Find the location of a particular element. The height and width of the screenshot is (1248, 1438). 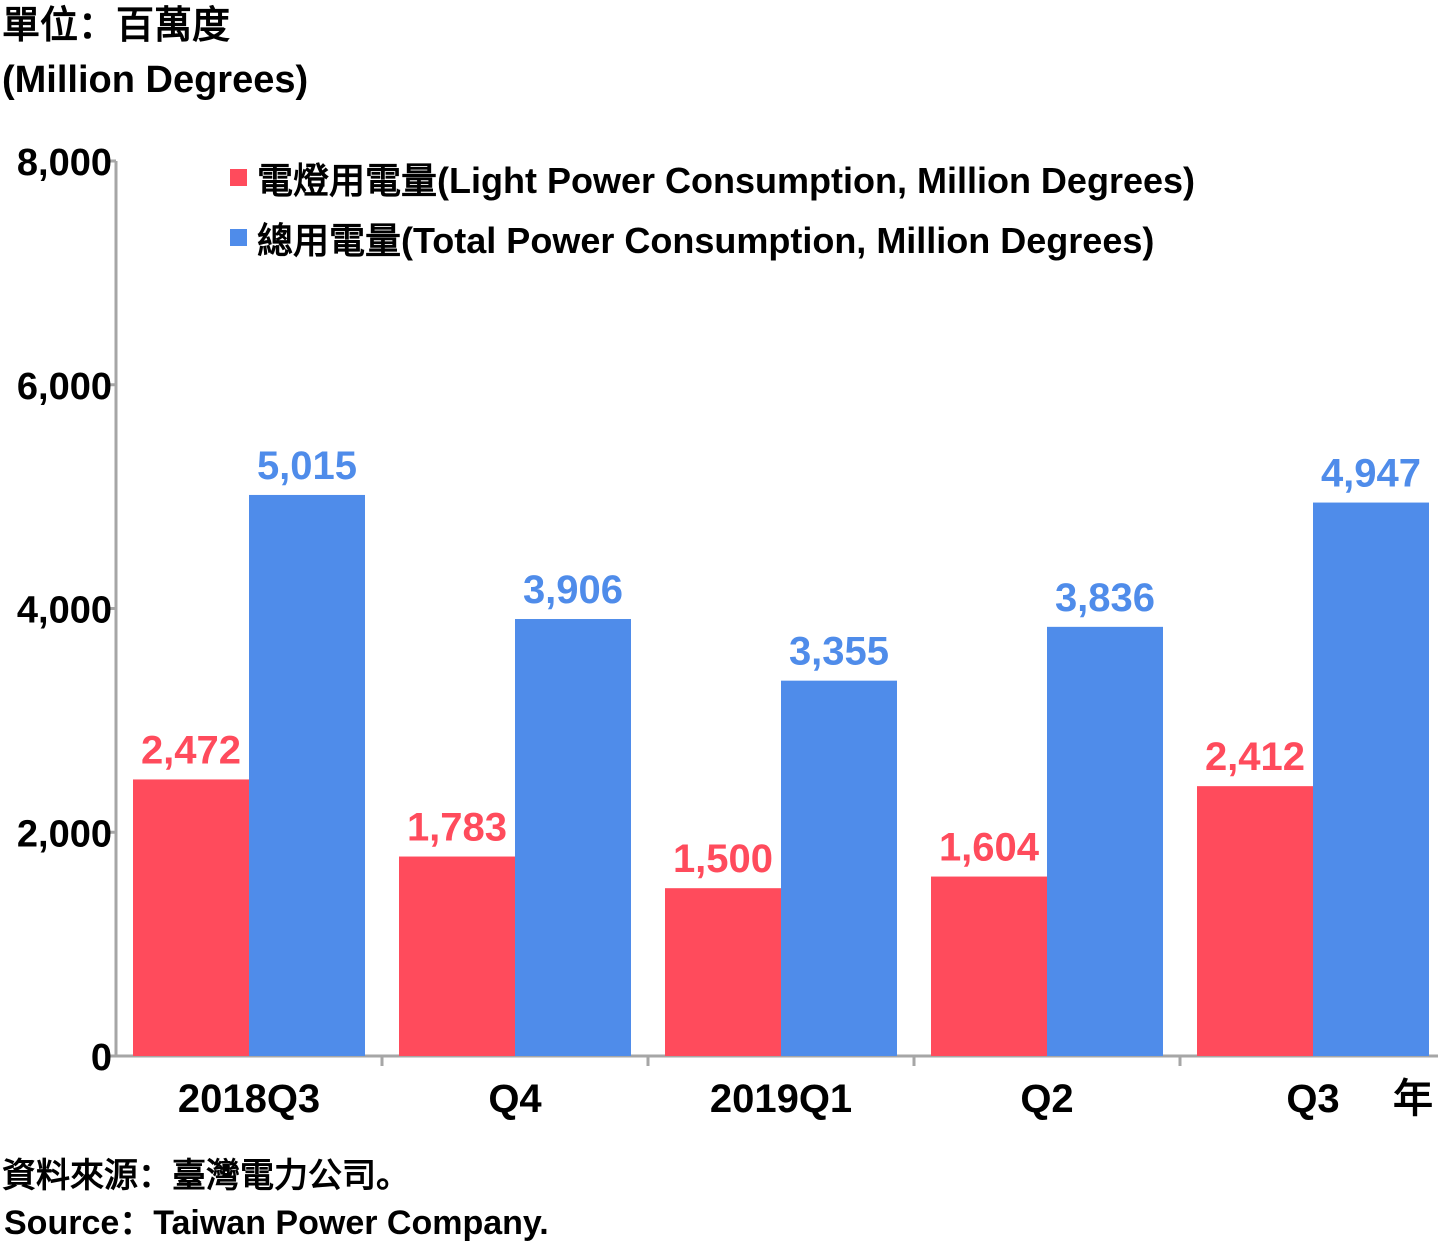

y-tick-label: 6,000 is located at coordinates (64, 387).